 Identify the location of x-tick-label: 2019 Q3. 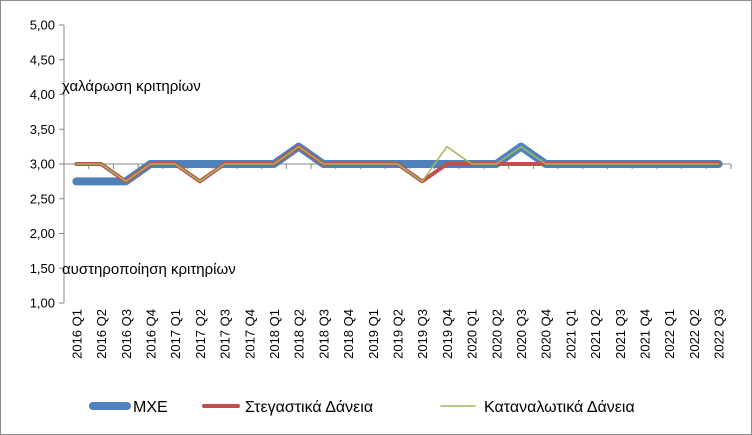
(422, 334).